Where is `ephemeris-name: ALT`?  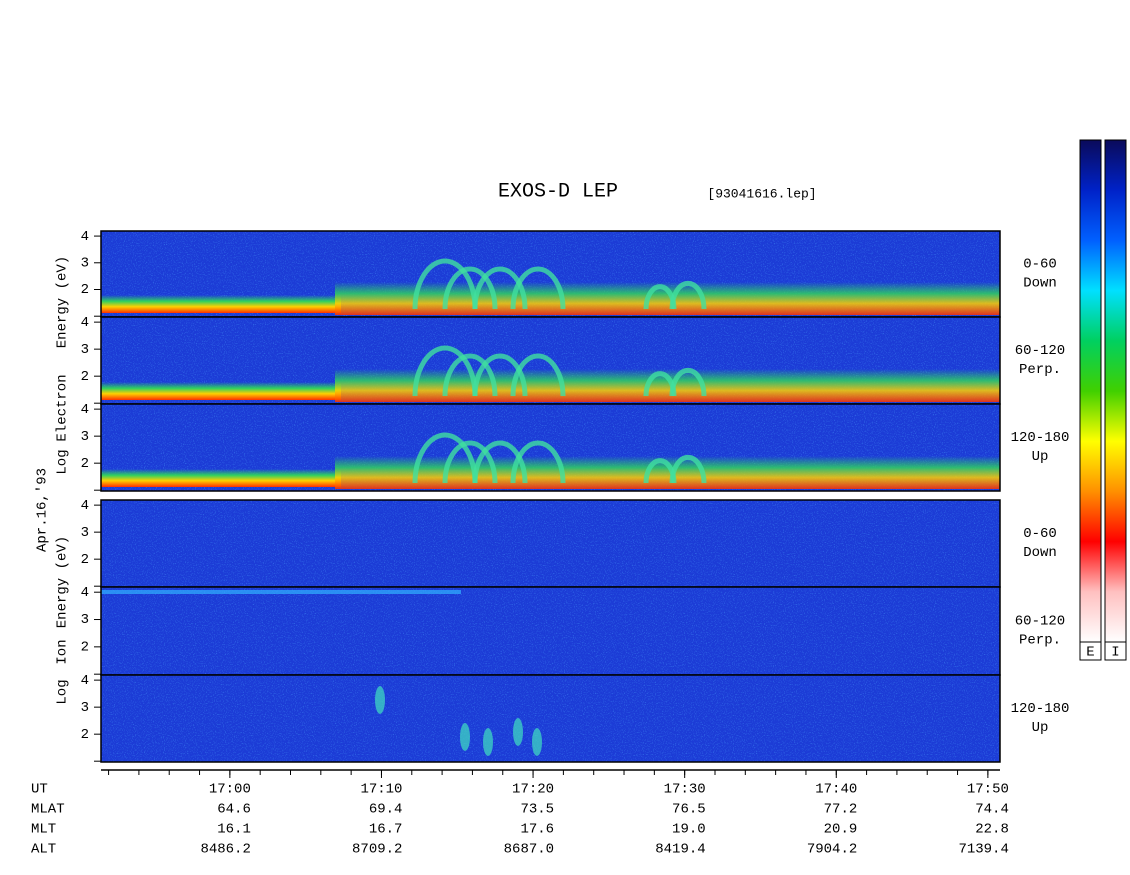 ephemeris-name: ALT is located at coordinates (43, 850).